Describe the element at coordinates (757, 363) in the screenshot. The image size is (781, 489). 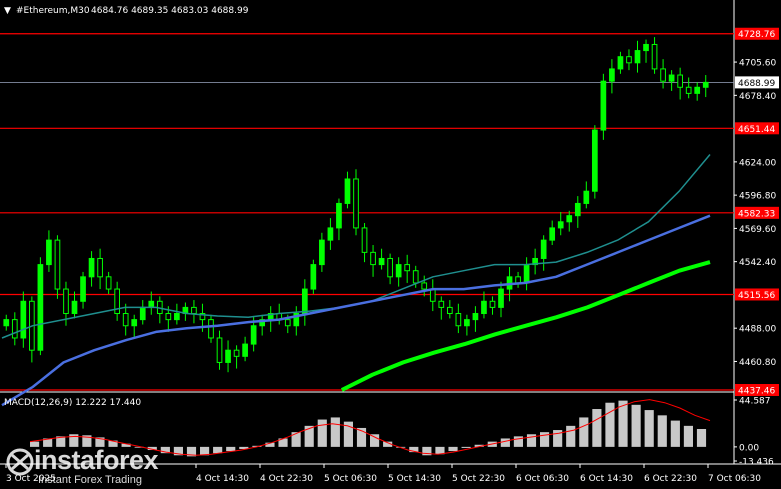
I see `price-tick-label: 4460.80` at that location.